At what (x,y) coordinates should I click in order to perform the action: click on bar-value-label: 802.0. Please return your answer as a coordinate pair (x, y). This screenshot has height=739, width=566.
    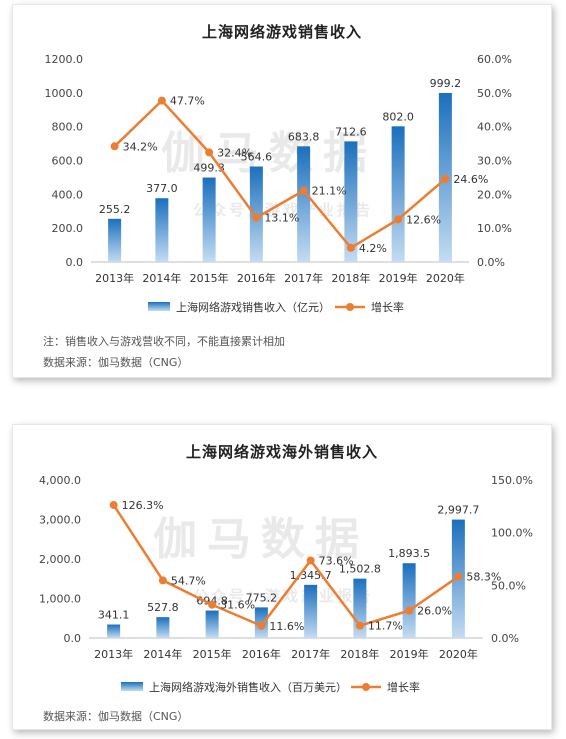
    Looking at the image, I should click on (398, 116).